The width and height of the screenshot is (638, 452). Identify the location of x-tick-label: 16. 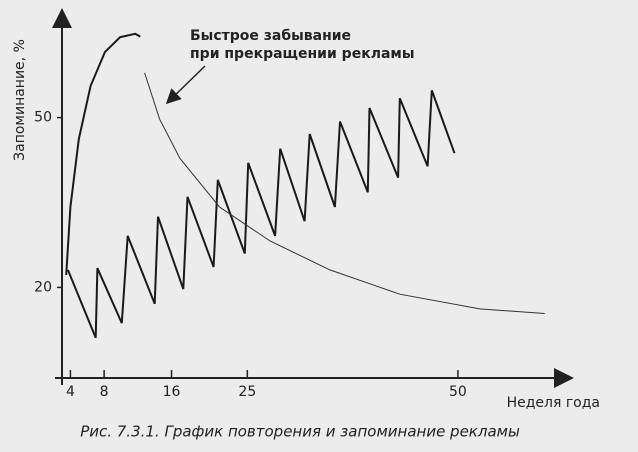
(172, 392).